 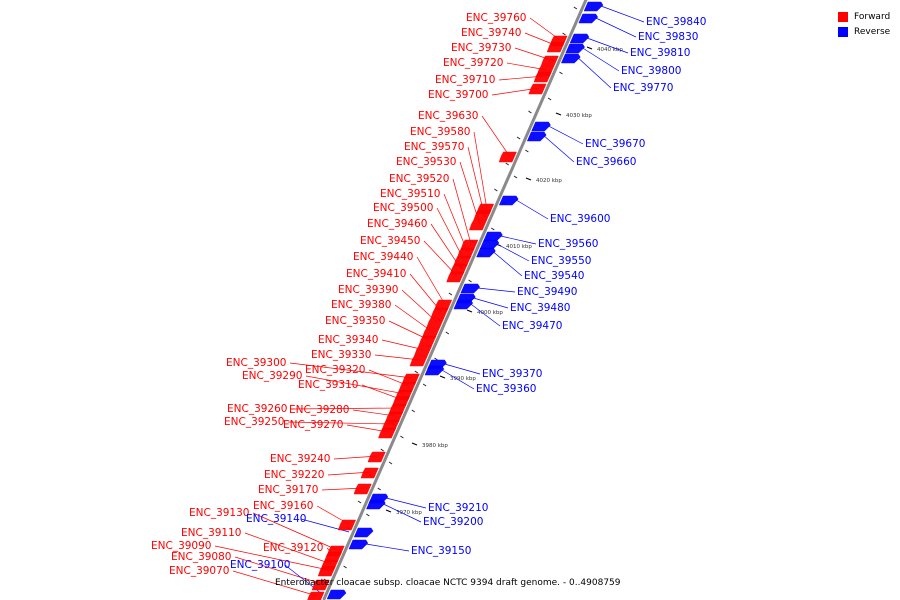 I want to click on forward-gene-label: ENC_39570, so click(x=434, y=147).